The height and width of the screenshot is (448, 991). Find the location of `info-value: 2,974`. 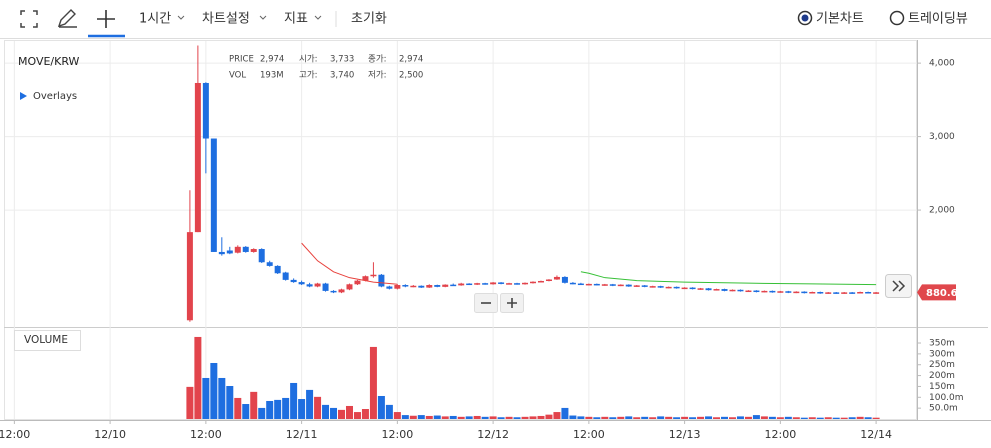

info-value: 2,974 is located at coordinates (411, 60).